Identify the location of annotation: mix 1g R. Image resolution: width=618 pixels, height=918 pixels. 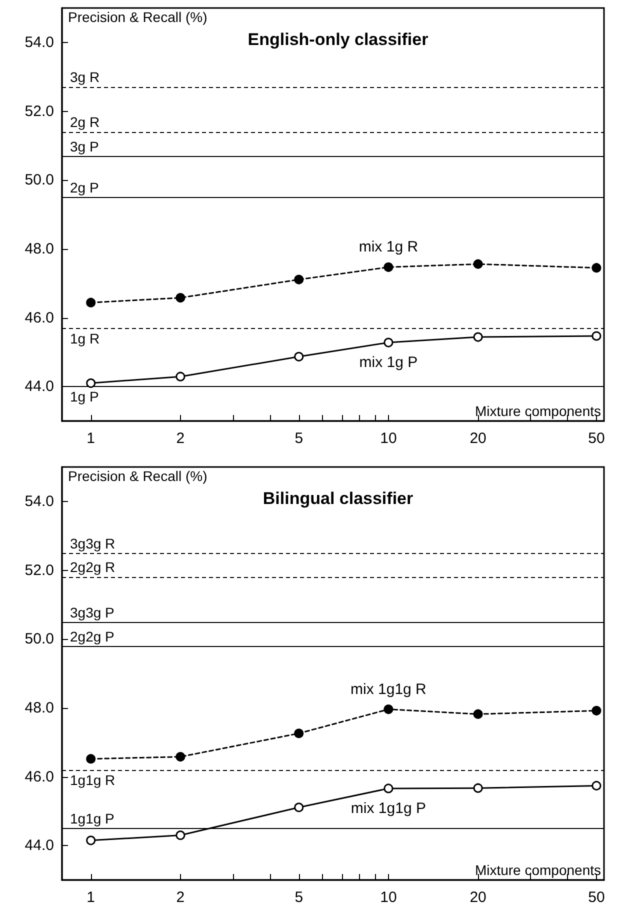
(388, 247).